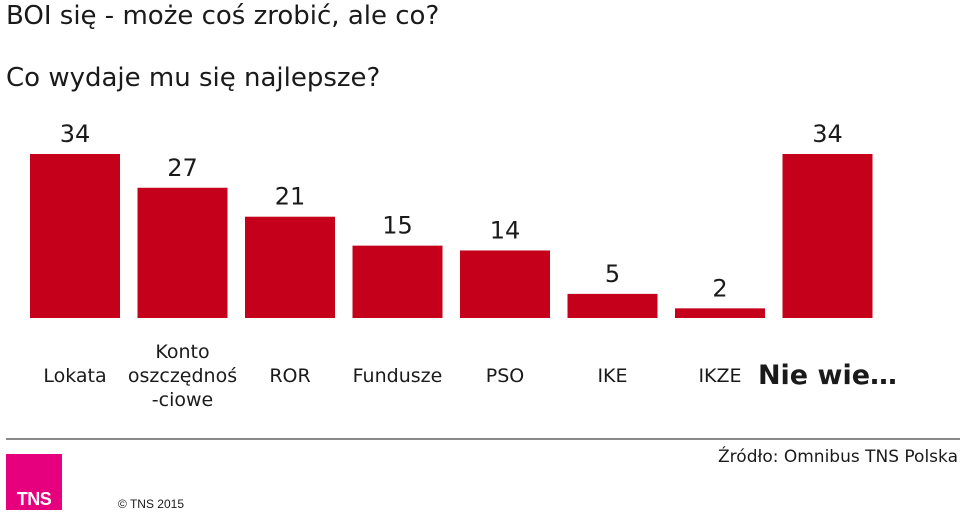  I want to click on category-label: oszczędnoś, so click(182, 376).